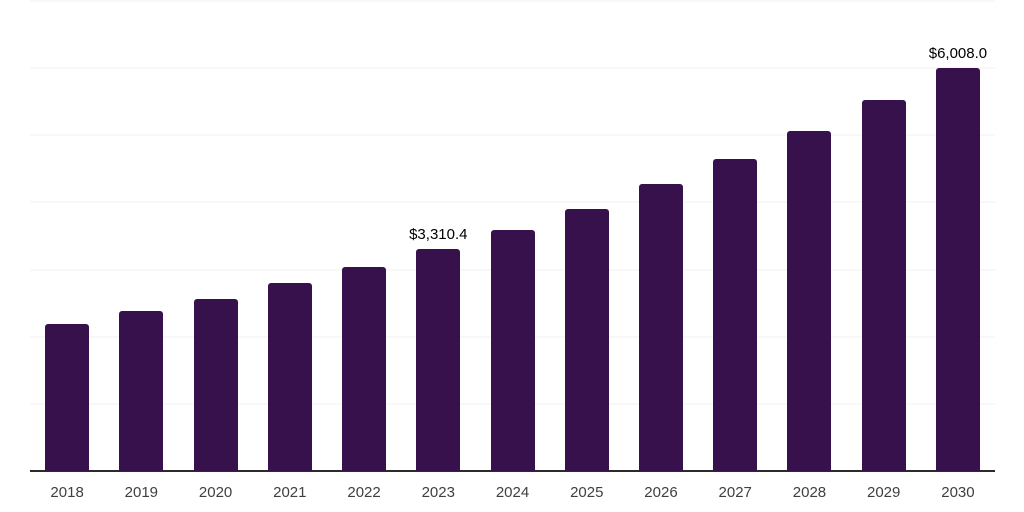 The height and width of the screenshot is (512, 1024). I want to click on bar-band-2021, so click(290, 236).